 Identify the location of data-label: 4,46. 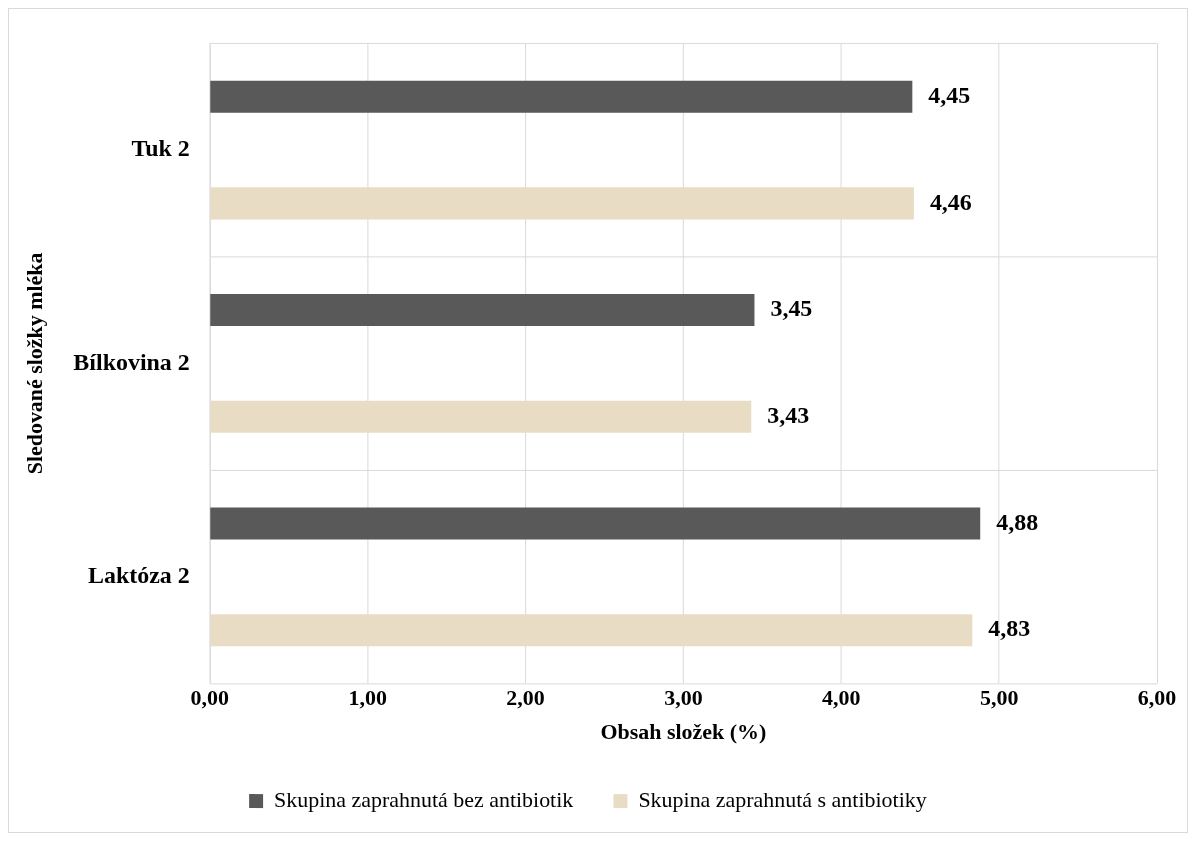
(950, 201).